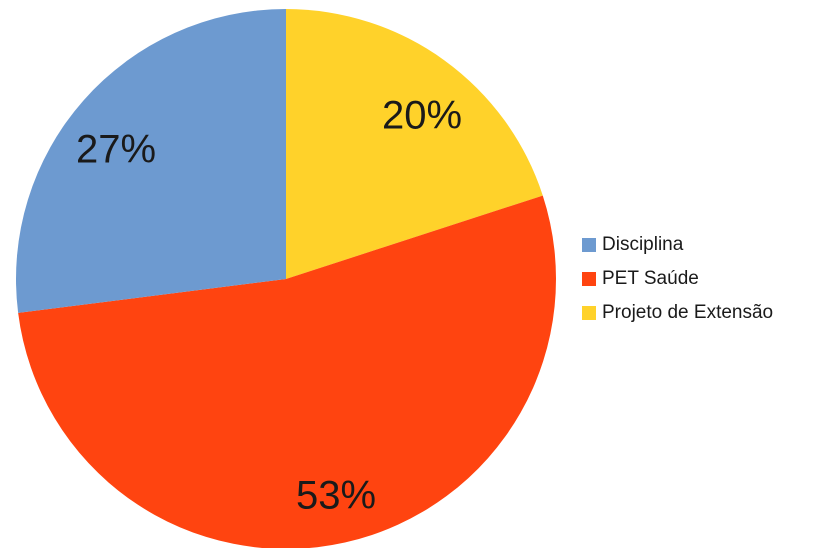  Describe the element at coordinates (589, 245) in the screenshot. I see `legend-swatch-disciplina` at that location.